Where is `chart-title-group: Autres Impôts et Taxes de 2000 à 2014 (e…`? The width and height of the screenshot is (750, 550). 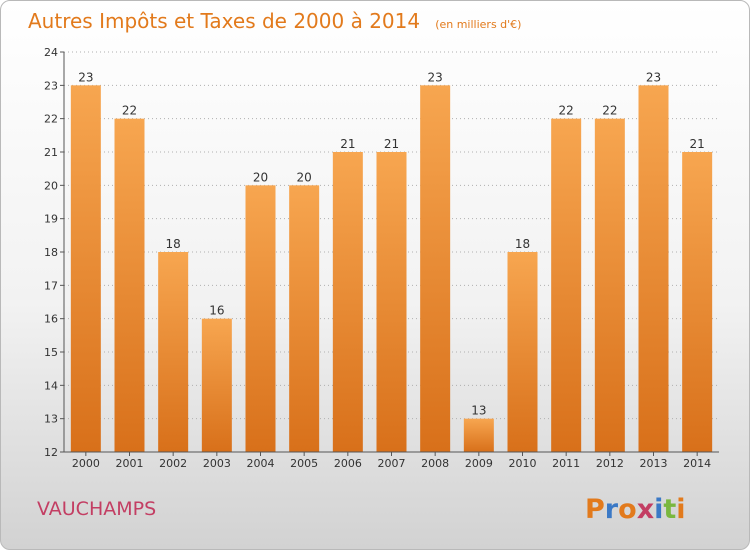 chart-title-group: Autres Impôts et Taxes de 2000 à 2014 (e… is located at coordinates (274, 21).